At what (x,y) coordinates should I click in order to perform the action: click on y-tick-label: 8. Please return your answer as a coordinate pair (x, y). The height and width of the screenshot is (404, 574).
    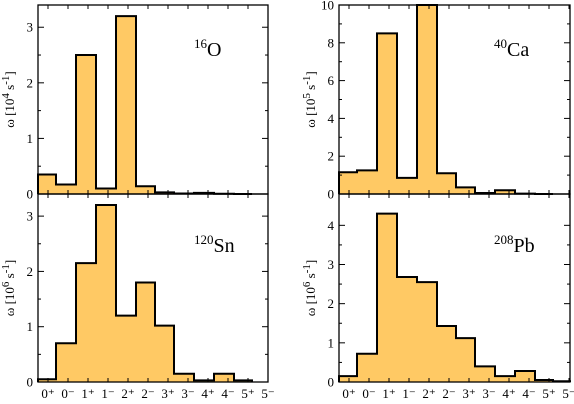
    Looking at the image, I should click on (331, 42).